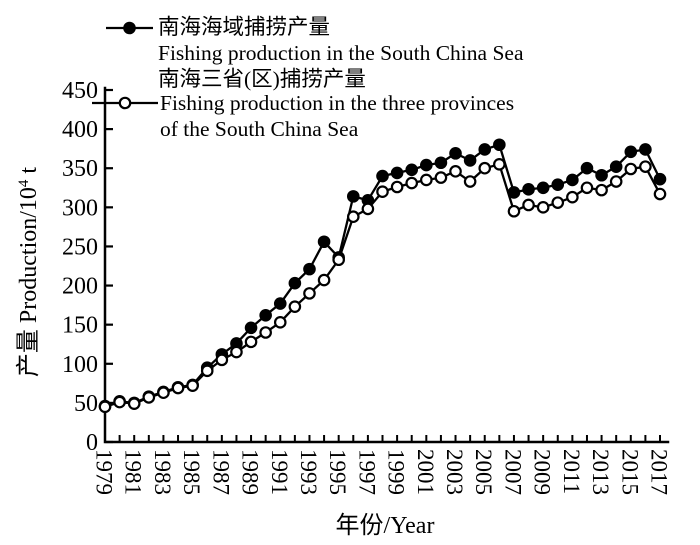 The image size is (700, 545). What do you see at coordinates (558, 202) in the screenshot?
I see `series-provinces-point-2010` at bounding box center [558, 202].